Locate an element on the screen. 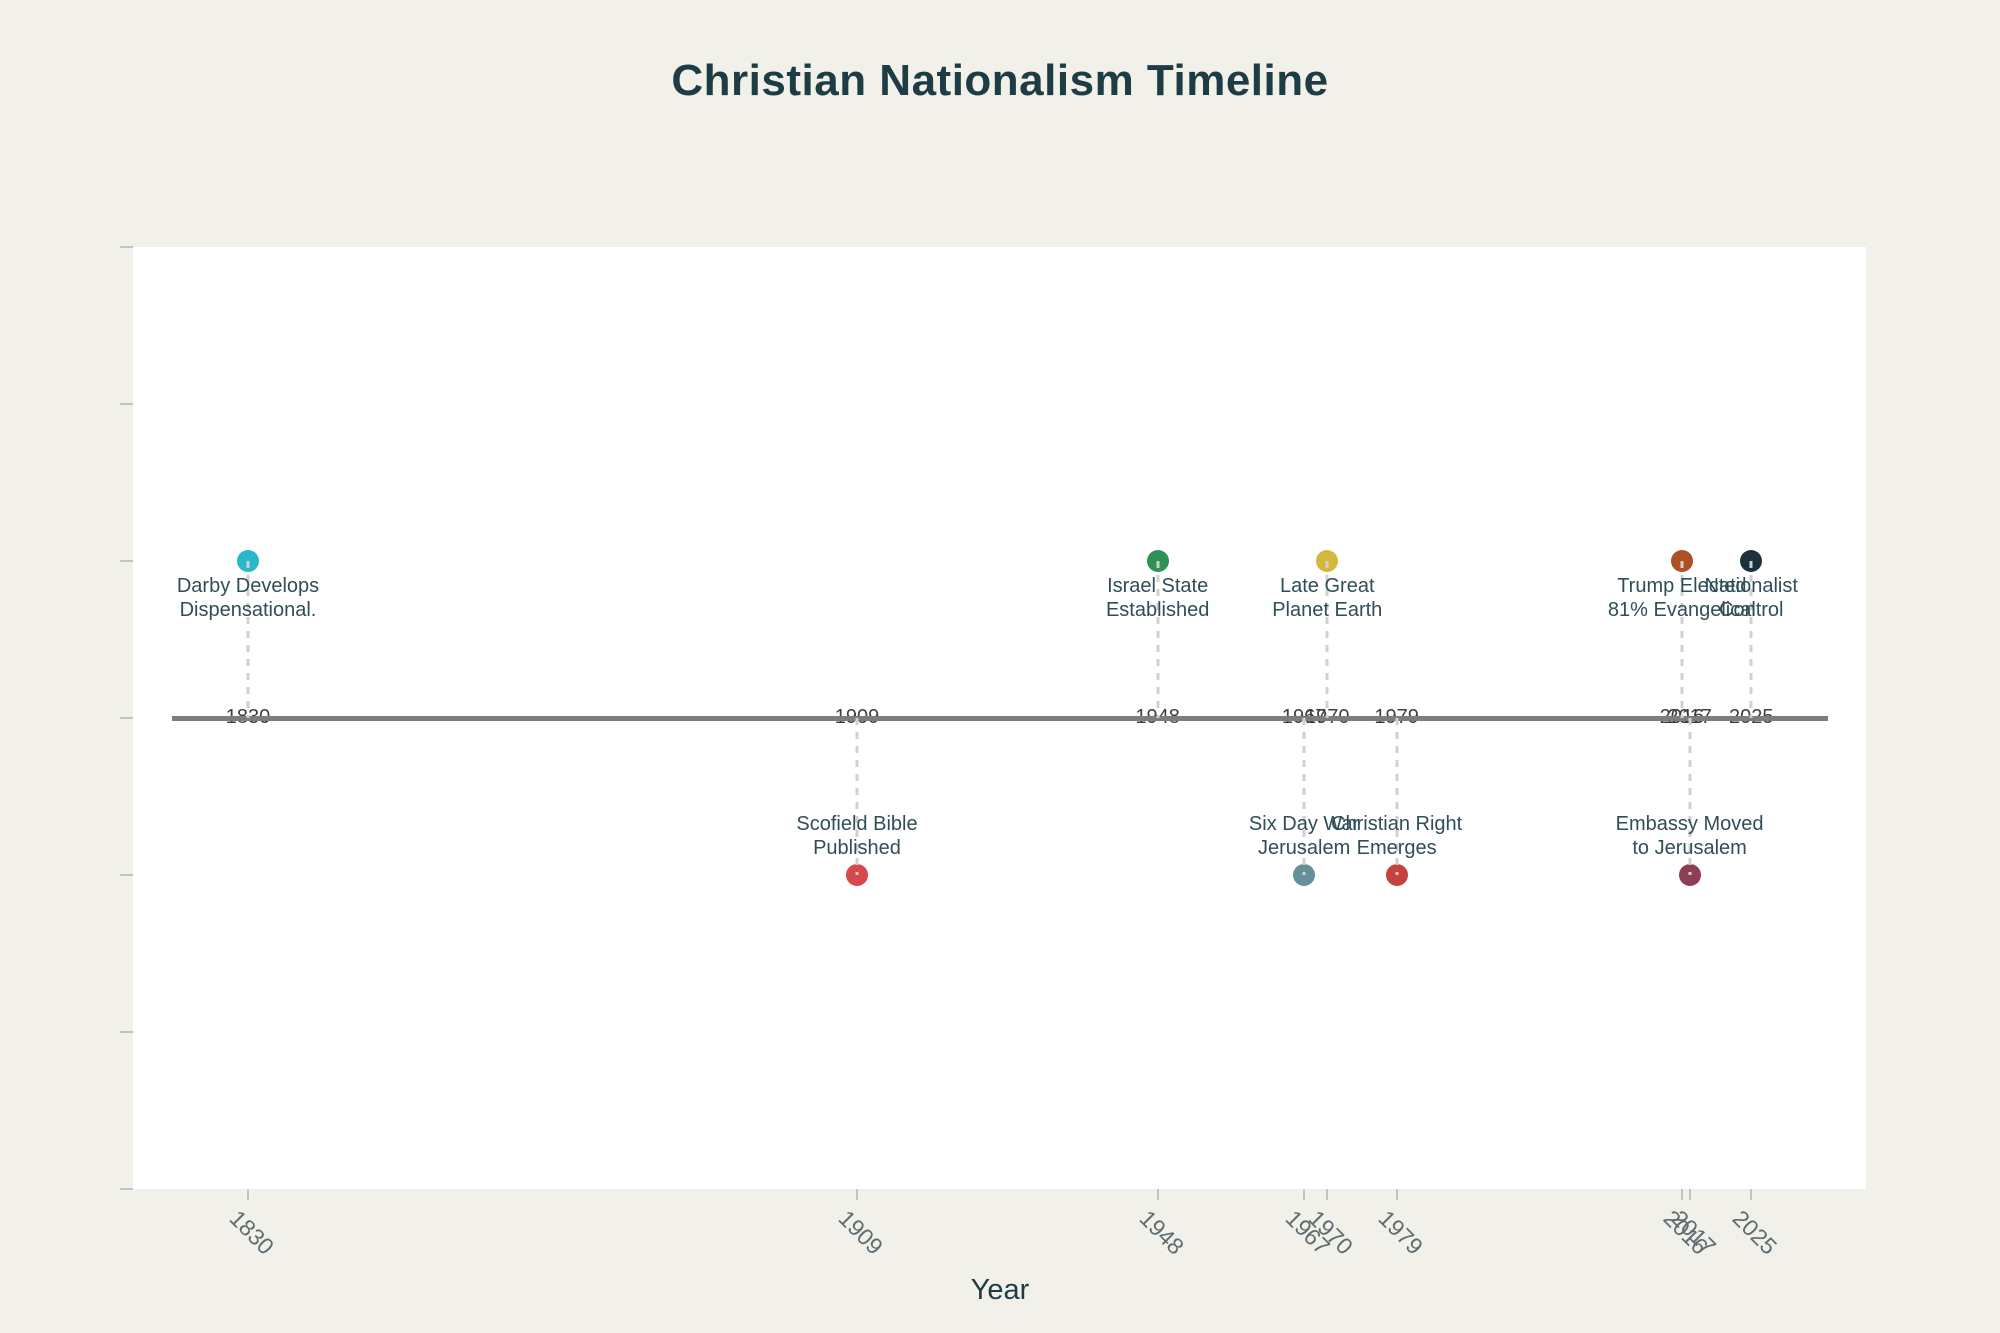 This screenshot has height=1333, width=2000. event-label-line: to Jerusalem is located at coordinates (1689, 848).